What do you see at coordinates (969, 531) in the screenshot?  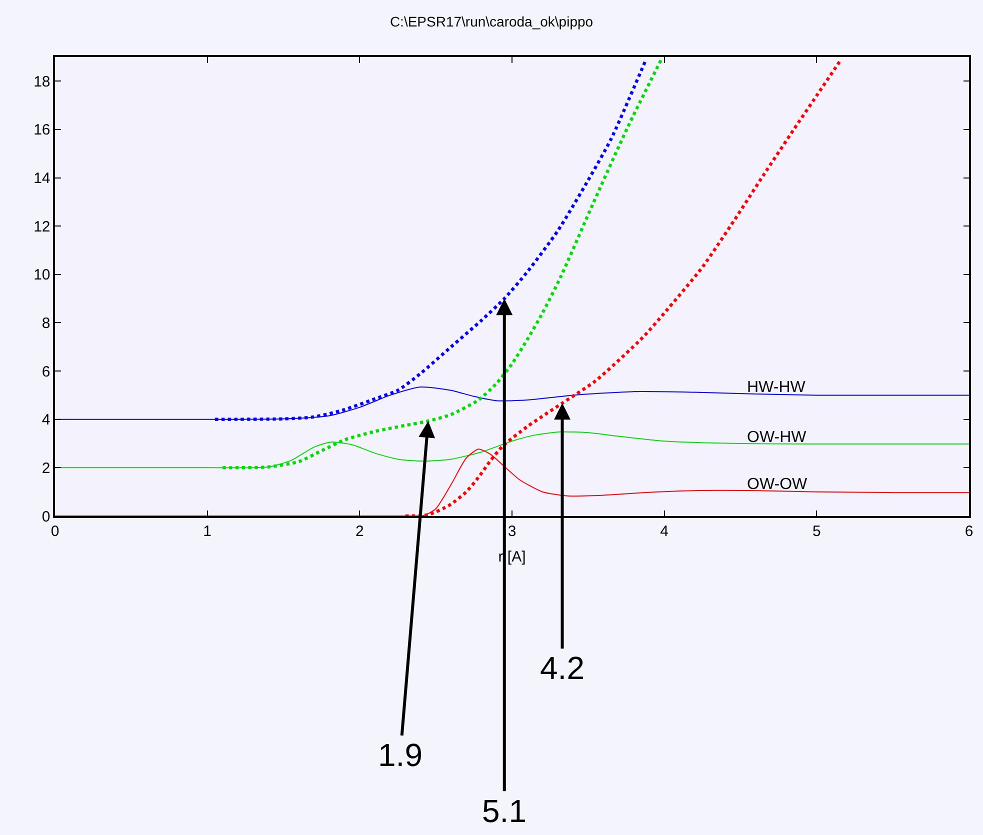 I see `x-tick-label: 6` at bounding box center [969, 531].